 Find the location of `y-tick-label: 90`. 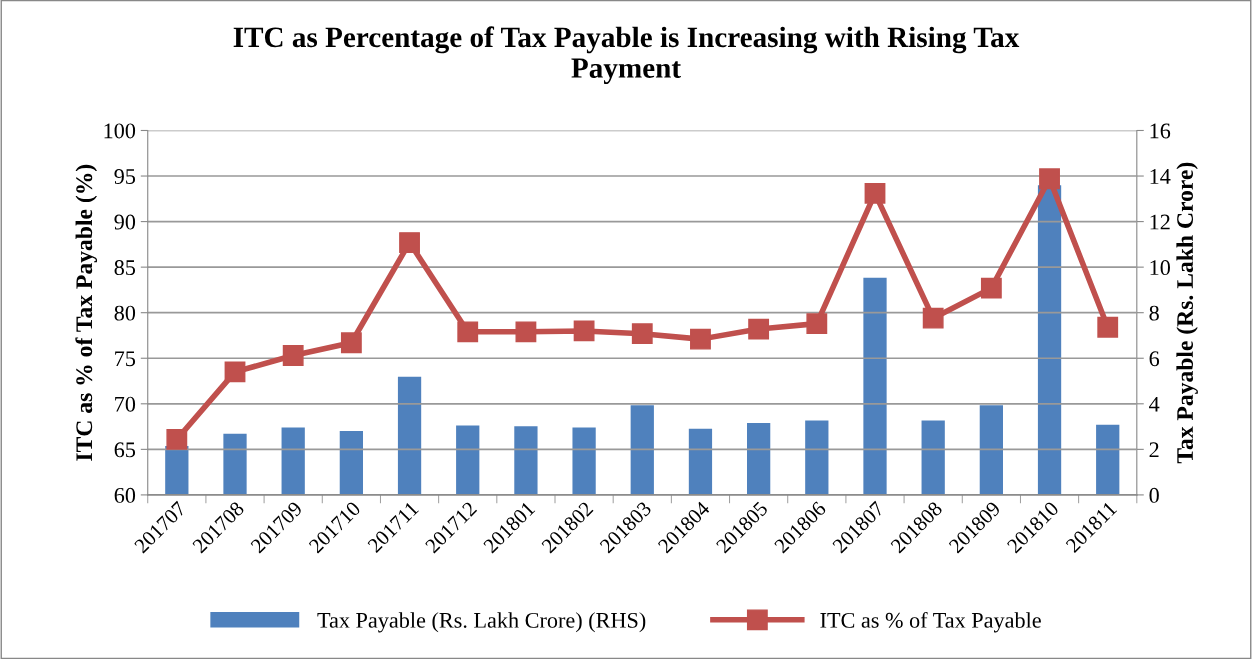

y-tick-label: 90 is located at coordinates (125, 222).